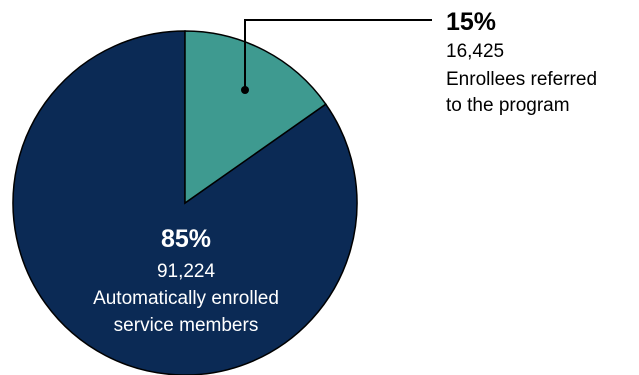 Image resolution: width=639 pixels, height=375 pixels. Describe the element at coordinates (508, 105) in the screenshot. I see `slice-description-line-2: to the program` at that location.